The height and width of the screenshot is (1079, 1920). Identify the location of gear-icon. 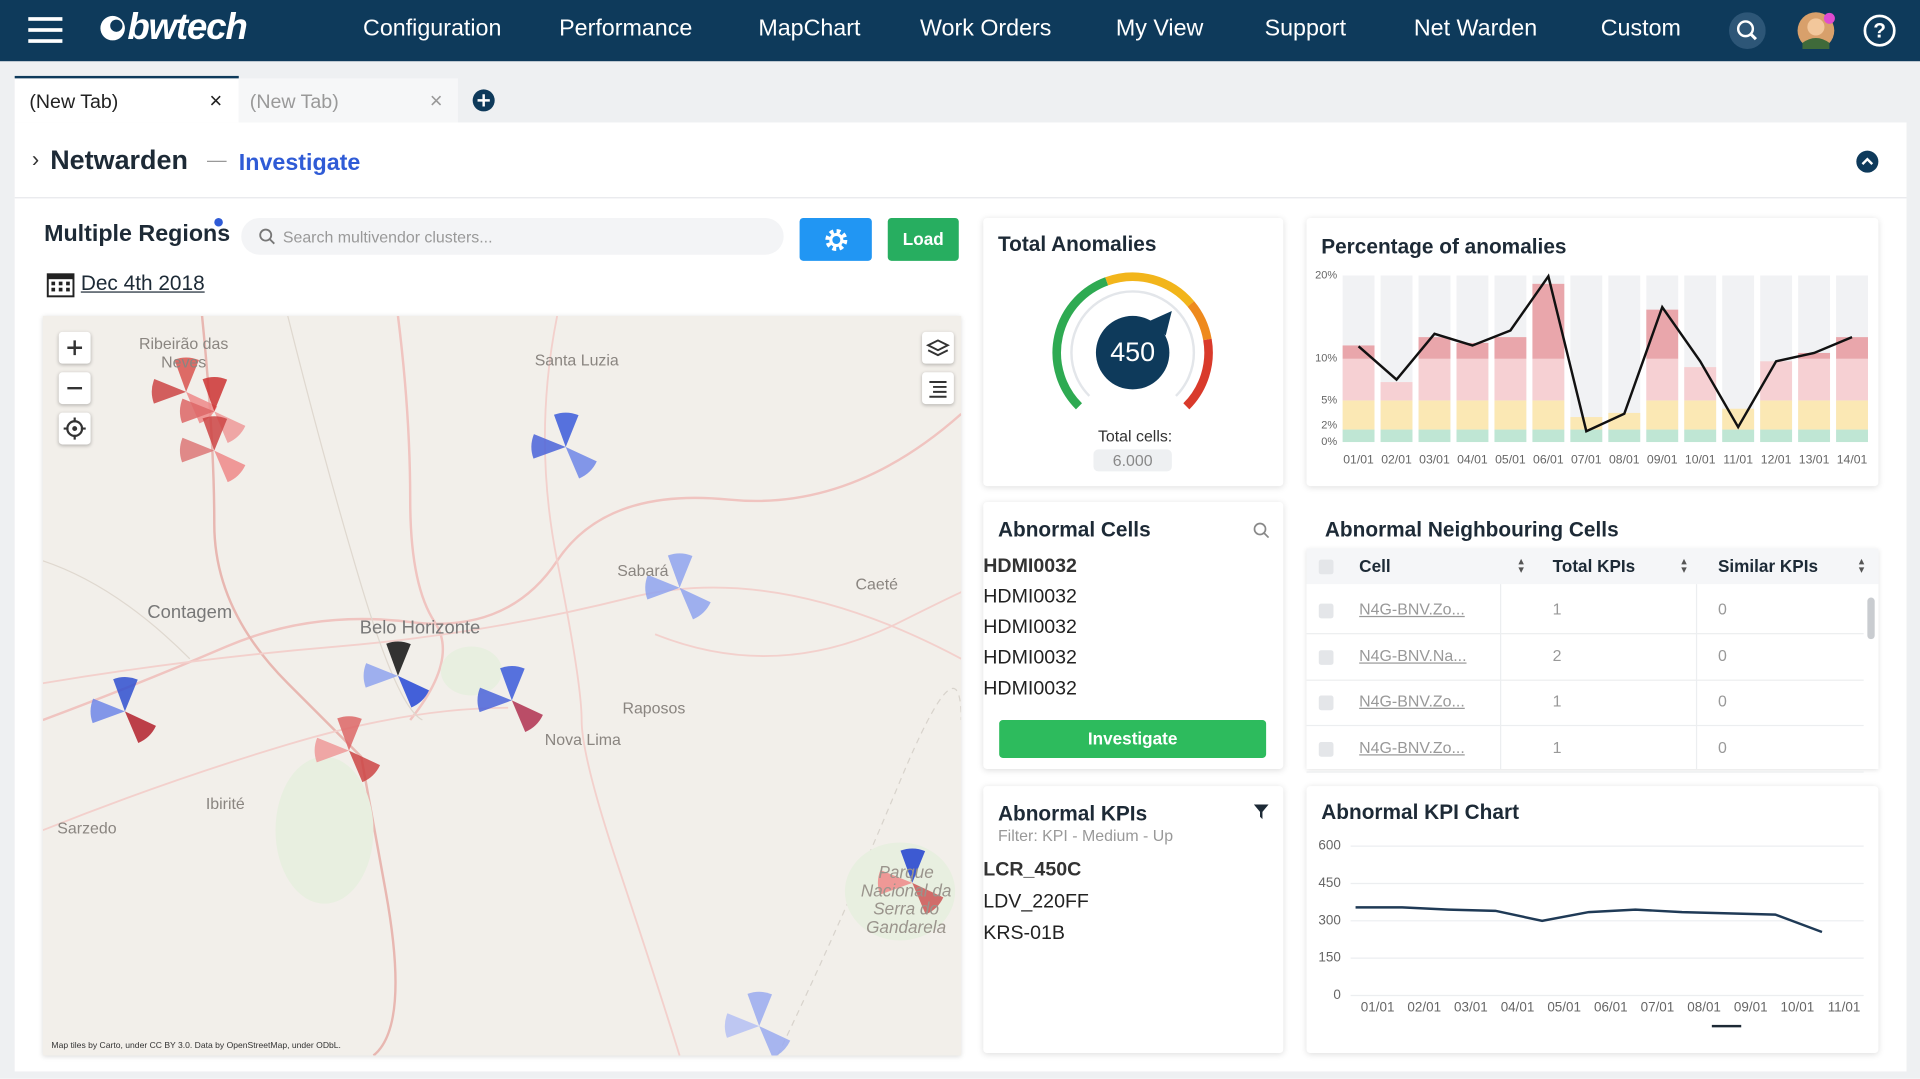
(836, 240).